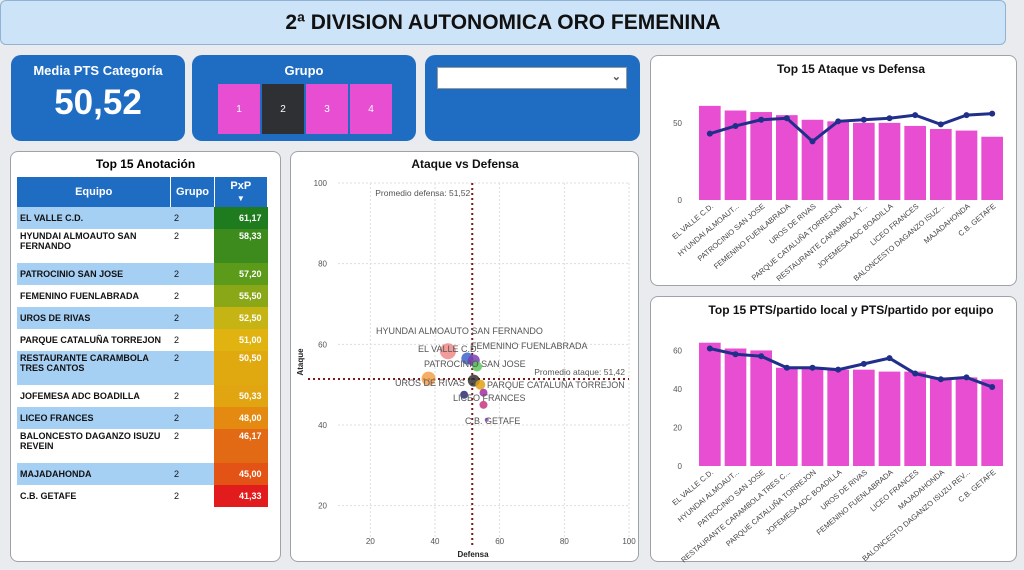 This screenshot has width=1024, height=570. What do you see at coordinates (94, 368) in the screenshot?
I see `cell-team: RESTAURANTE CARAMBOLA TRES CANTOS` at bounding box center [94, 368].